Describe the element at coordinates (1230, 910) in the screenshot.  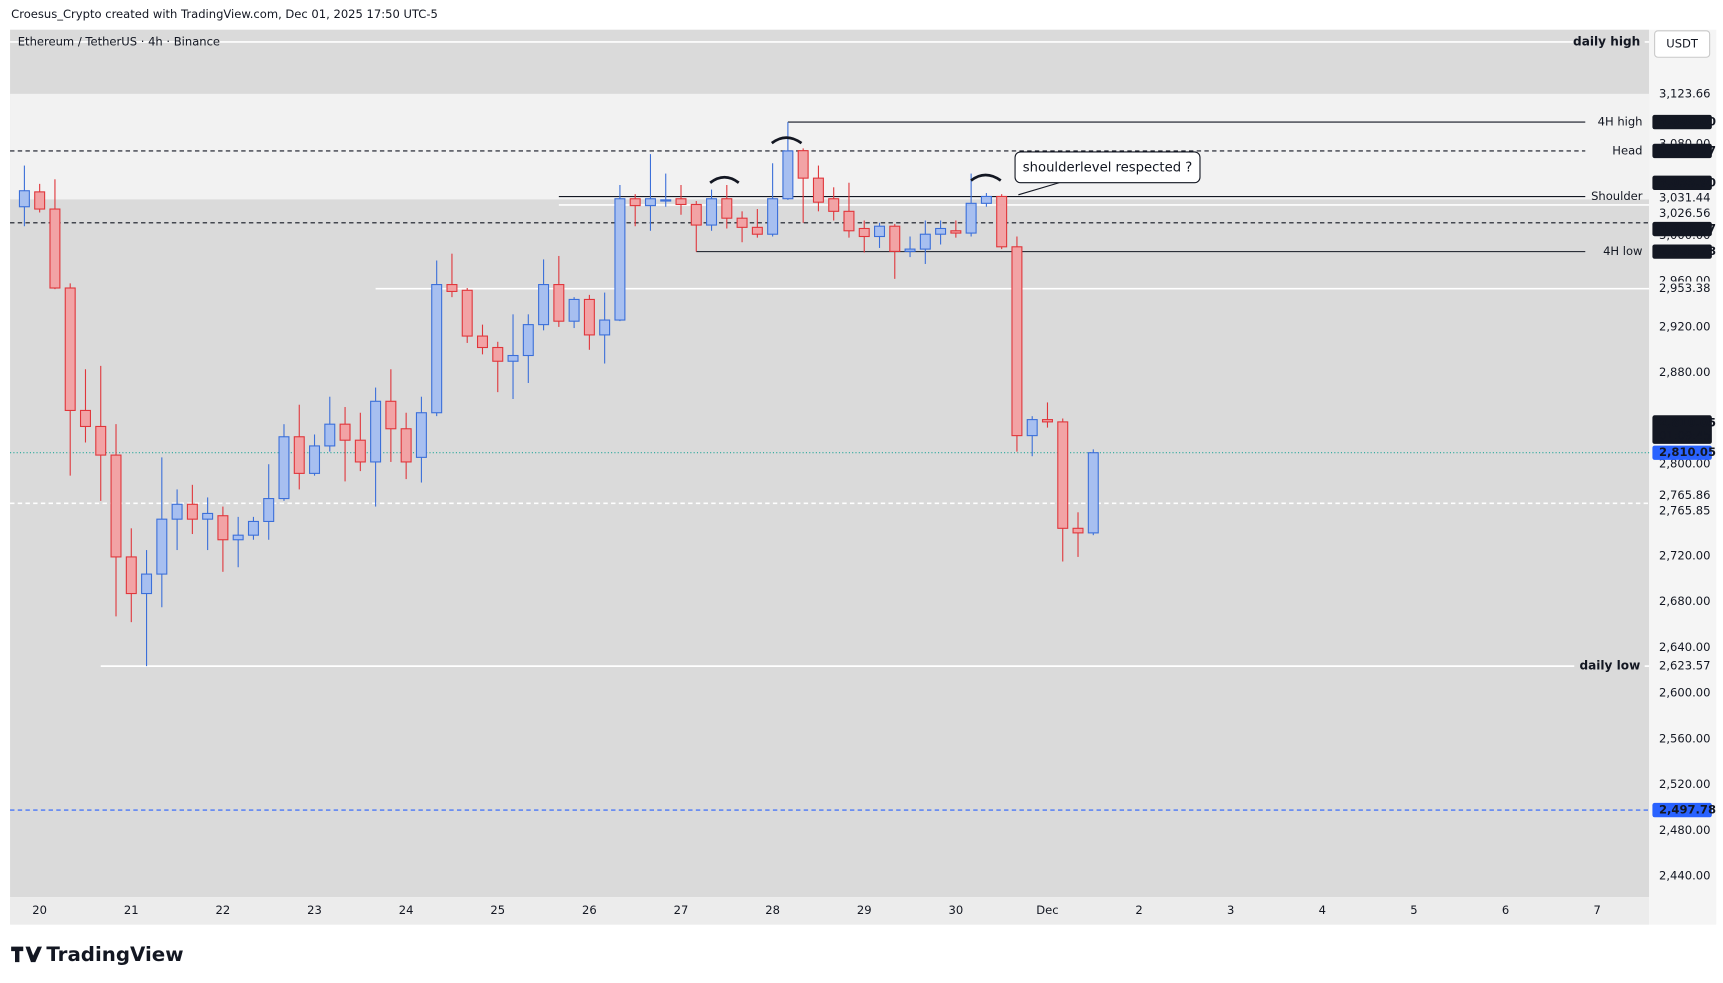
I see `x-tick-label: 3` at that location.